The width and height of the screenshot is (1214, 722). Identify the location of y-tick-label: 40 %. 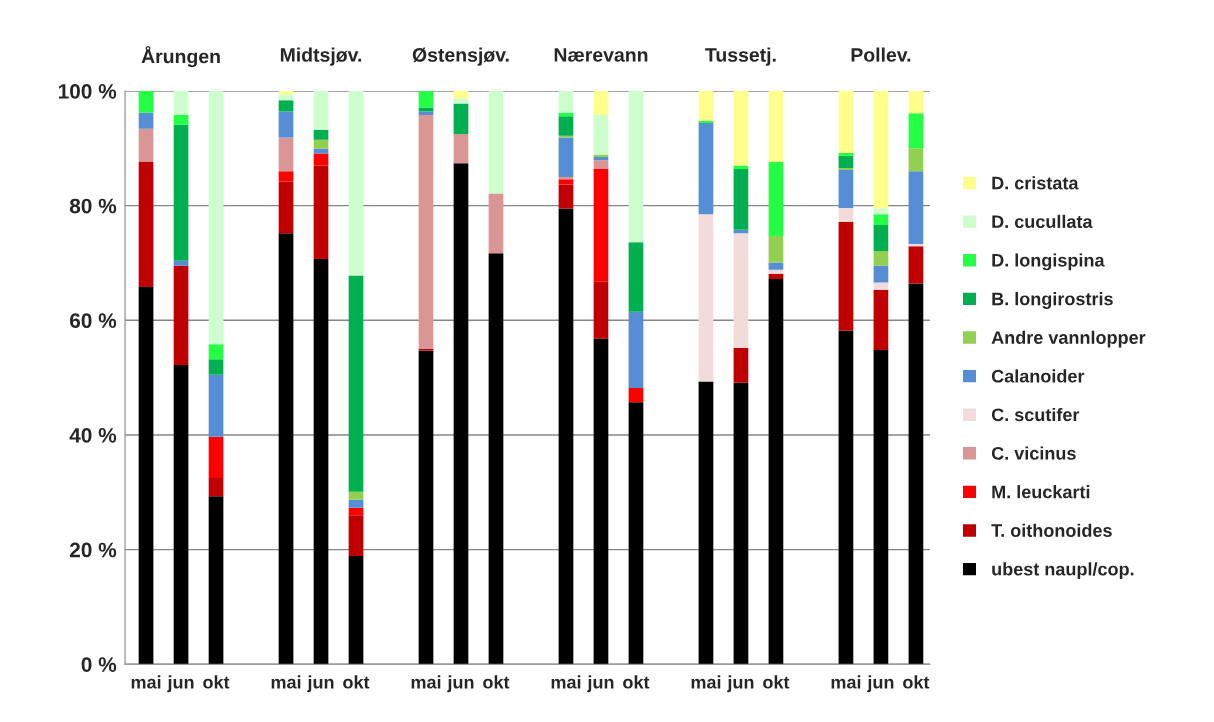
(93, 435).